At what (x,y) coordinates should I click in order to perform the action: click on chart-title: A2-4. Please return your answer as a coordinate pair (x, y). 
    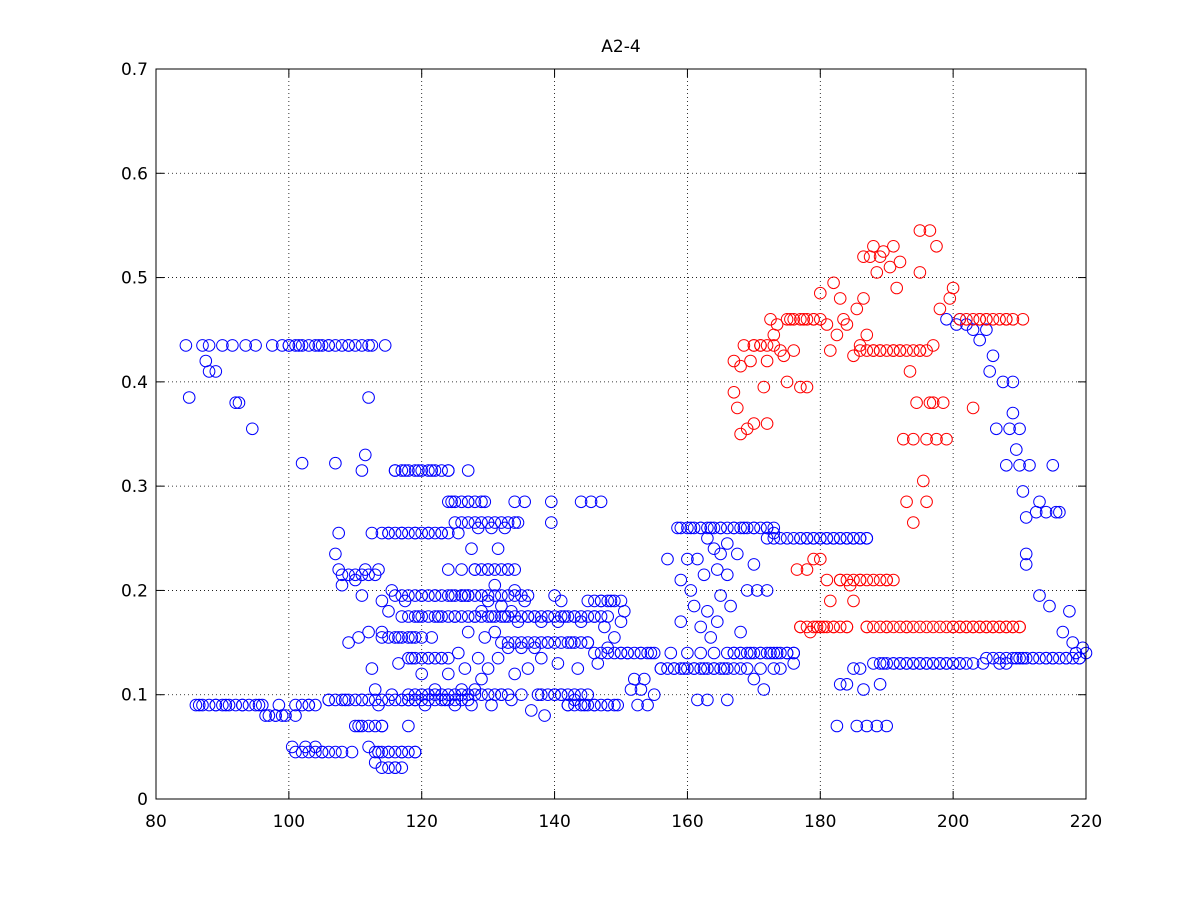
    Looking at the image, I should click on (620, 47).